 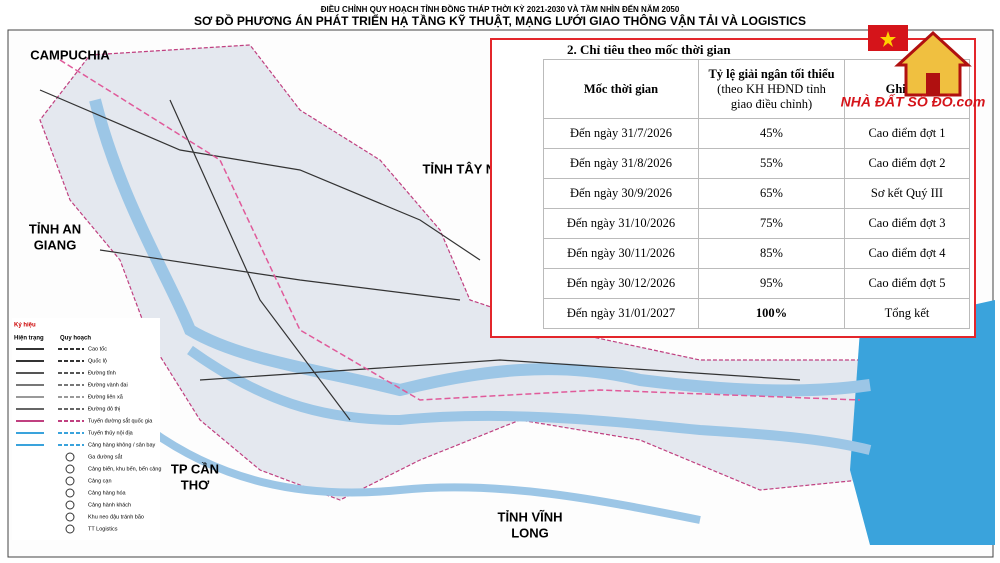 What do you see at coordinates (933, 84) in the screenshot?
I see `door` at bounding box center [933, 84].